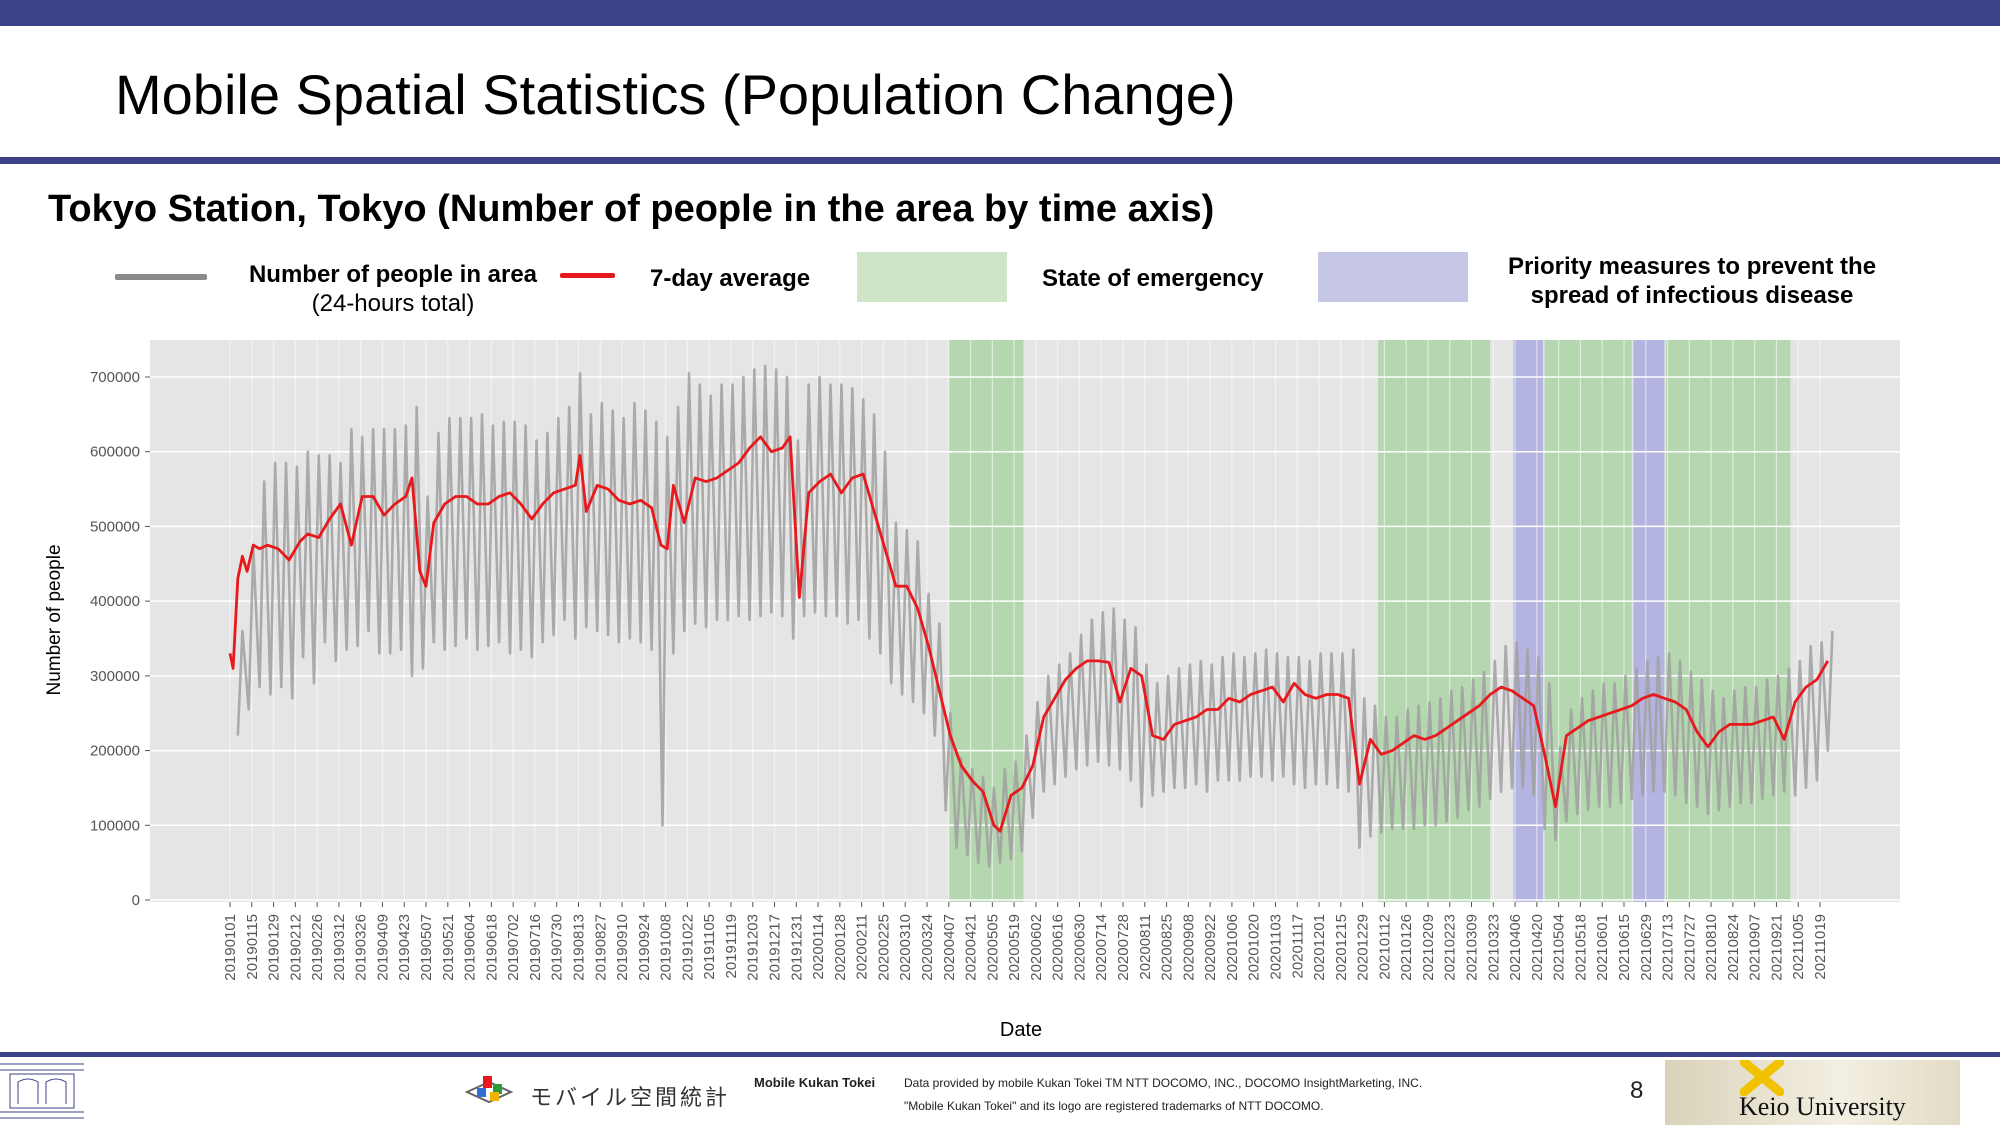 The width and height of the screenshot is (2000, 1125). Describe the element at coordinates (1393, 277) in the screenshot. I see `legend-blue-box` at that location.